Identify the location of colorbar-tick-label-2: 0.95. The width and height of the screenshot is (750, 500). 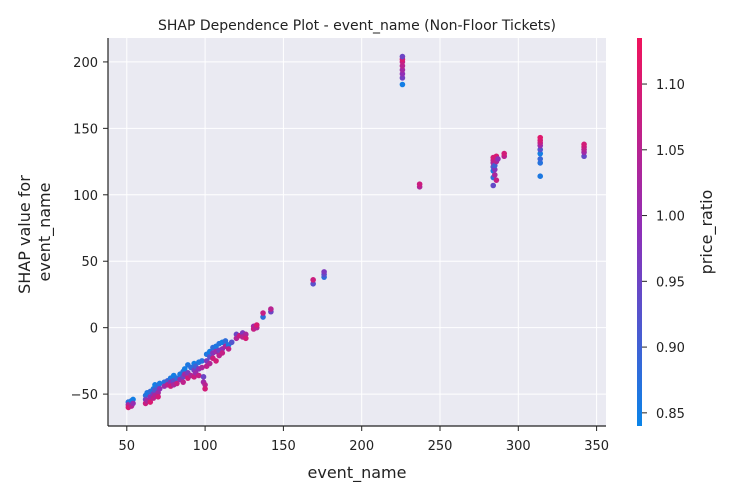
(670, 282).